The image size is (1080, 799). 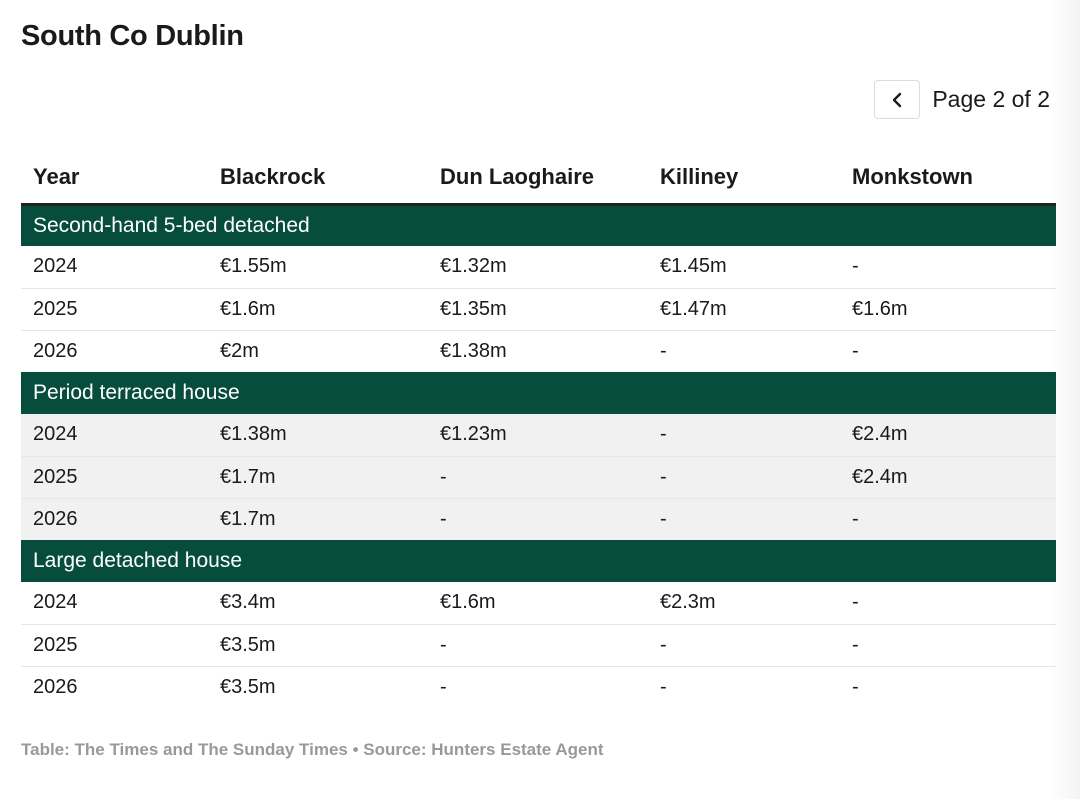 I want to click on column-header-dun-laoghaire: Dun Laoghaire, so click(x=538, y=179).